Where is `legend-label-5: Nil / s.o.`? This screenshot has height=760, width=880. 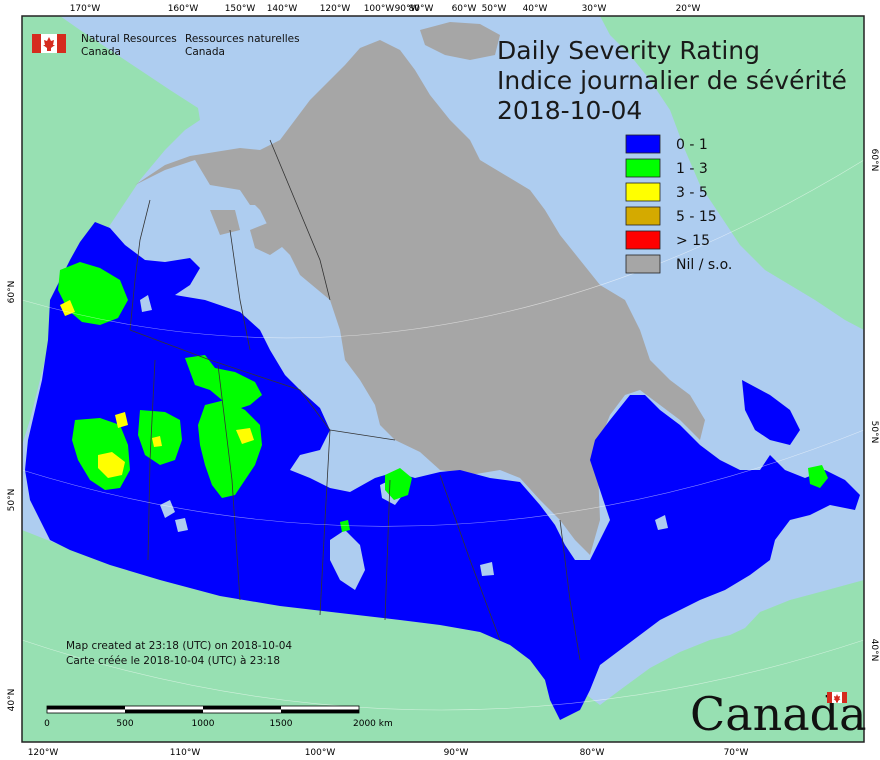
legend-label-5: Nil / s.o. is located at coordinates (704, 265).